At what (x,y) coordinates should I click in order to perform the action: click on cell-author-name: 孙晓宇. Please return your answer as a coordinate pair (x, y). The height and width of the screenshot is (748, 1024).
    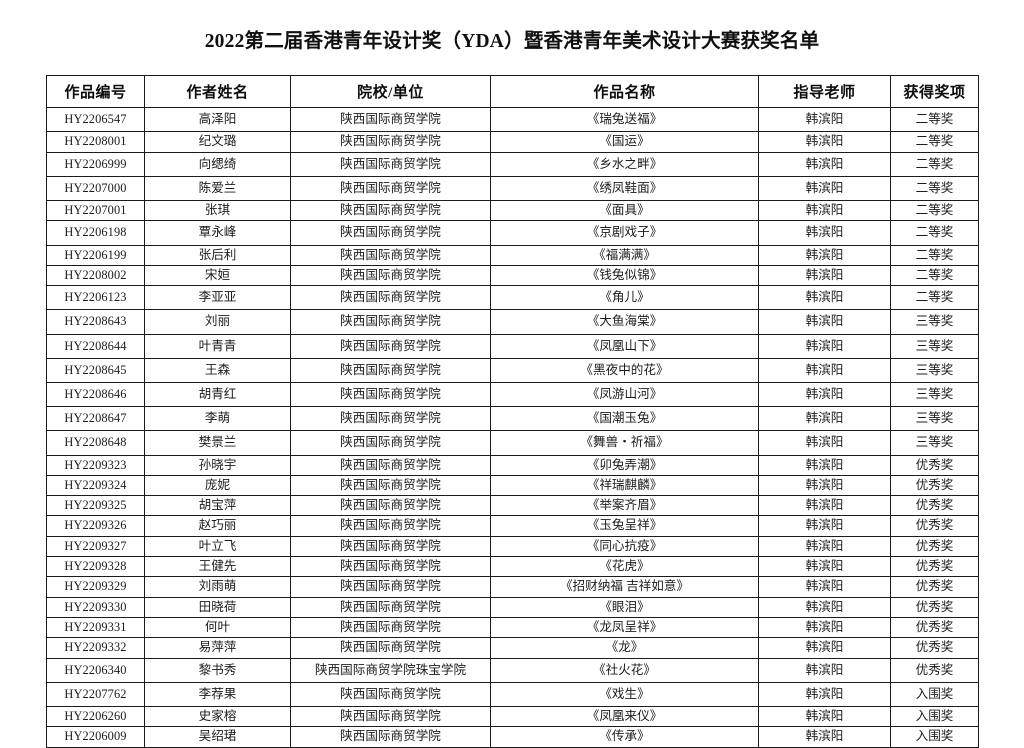
    Looking at the image, I should click on (217, 465).